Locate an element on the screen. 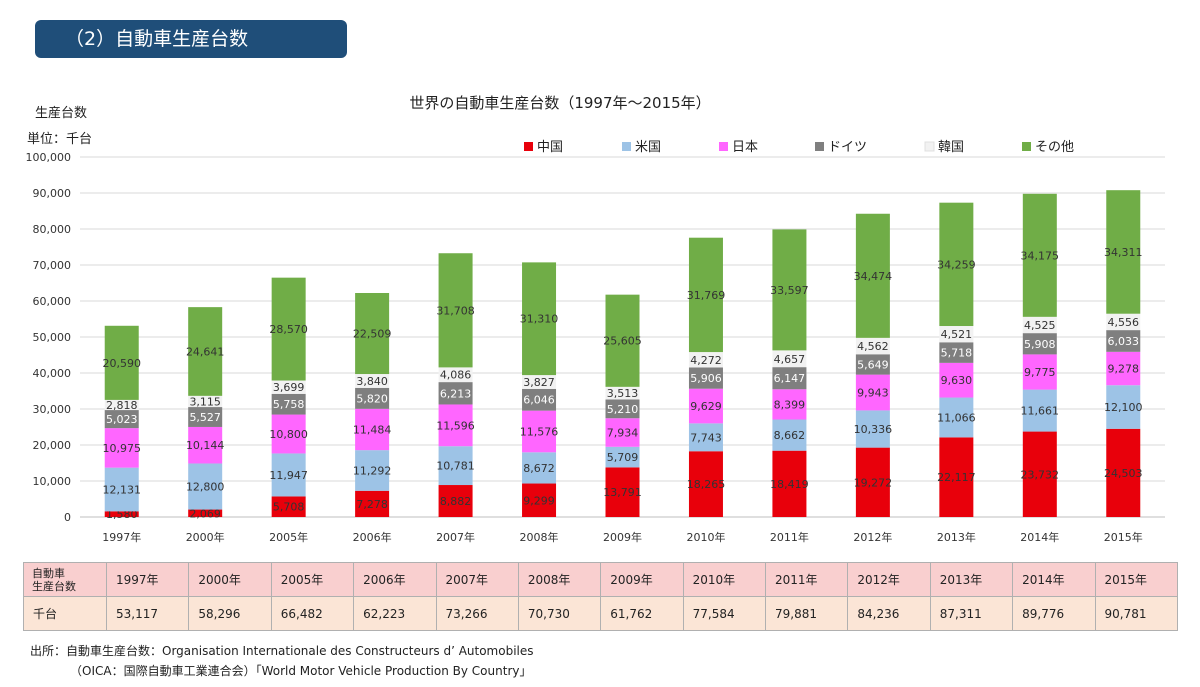 Image resolution: width=1200 pixels, height=687 pixels. chart-title: 世界の自動車生産台数（1997年～2015年） is located at coordinates (559, 103).